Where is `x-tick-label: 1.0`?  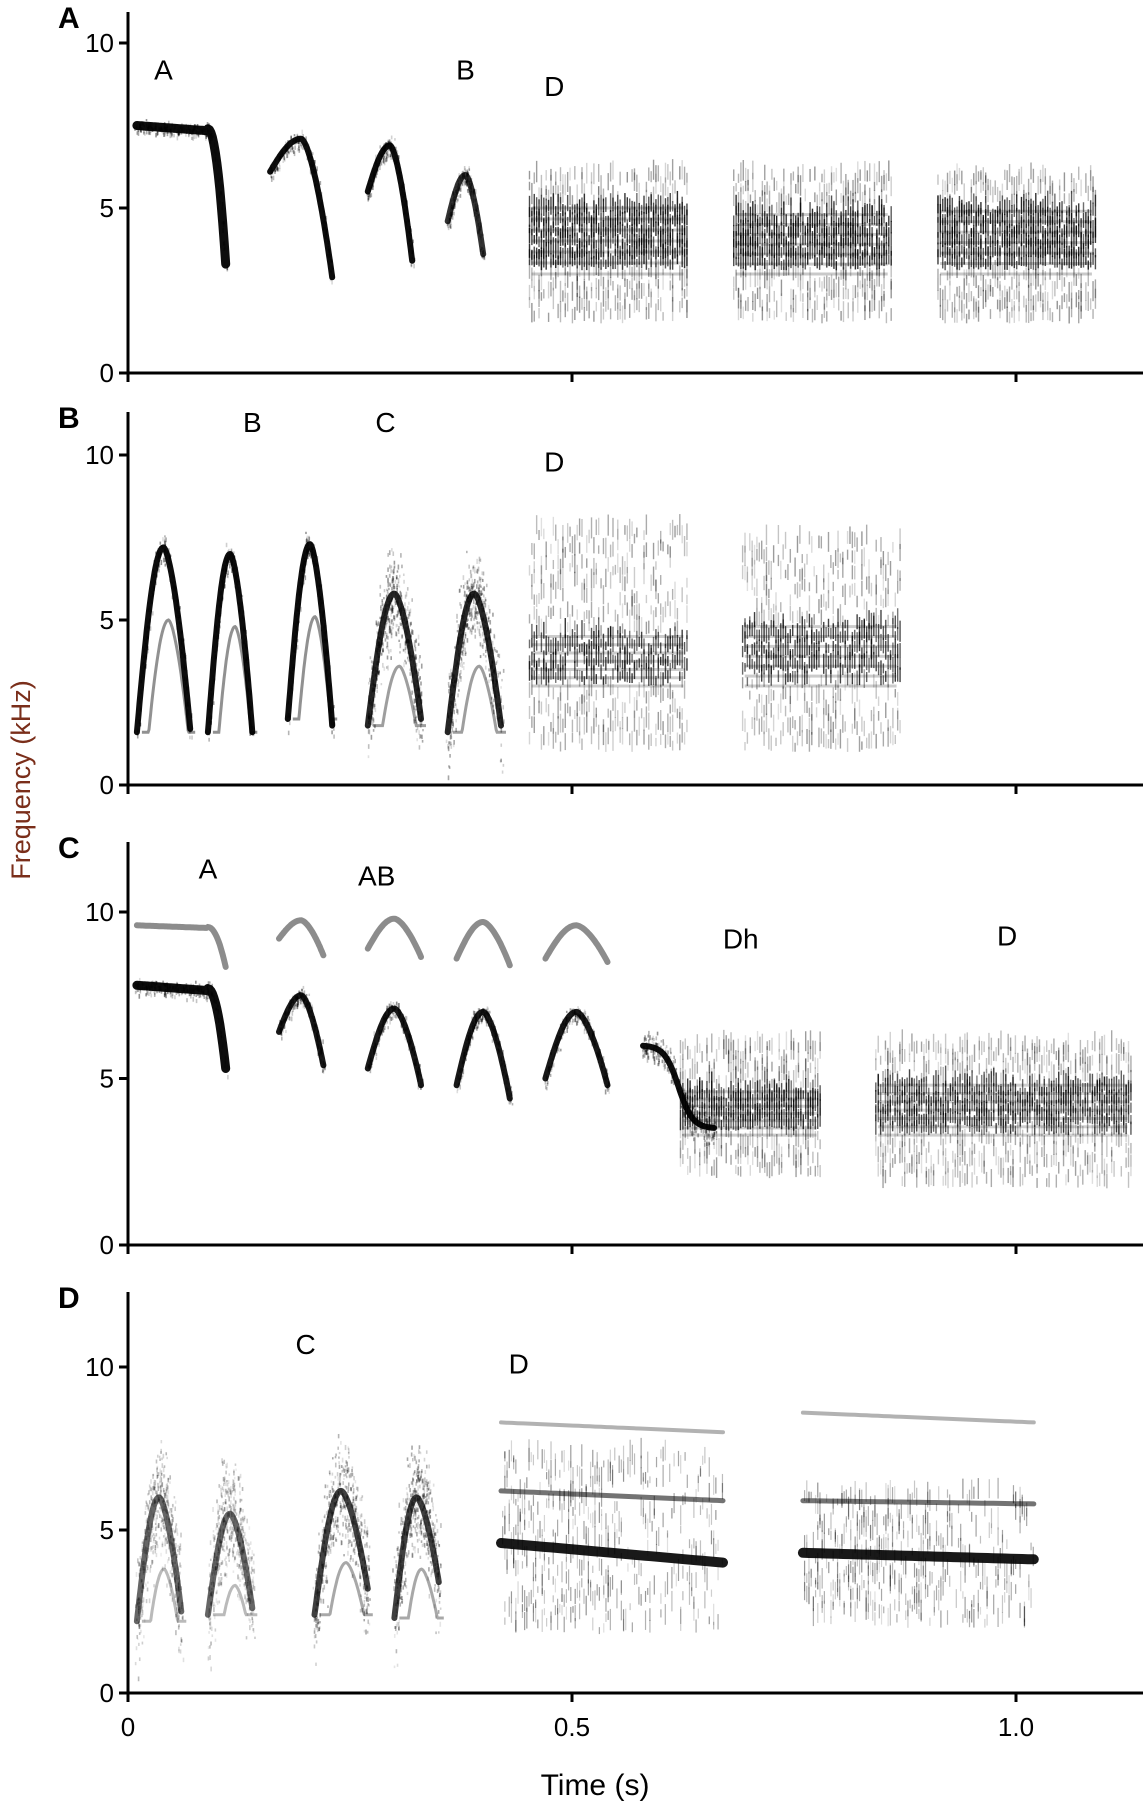 x-tick-label: 1.0 is located at coordinates (1016, 1727).